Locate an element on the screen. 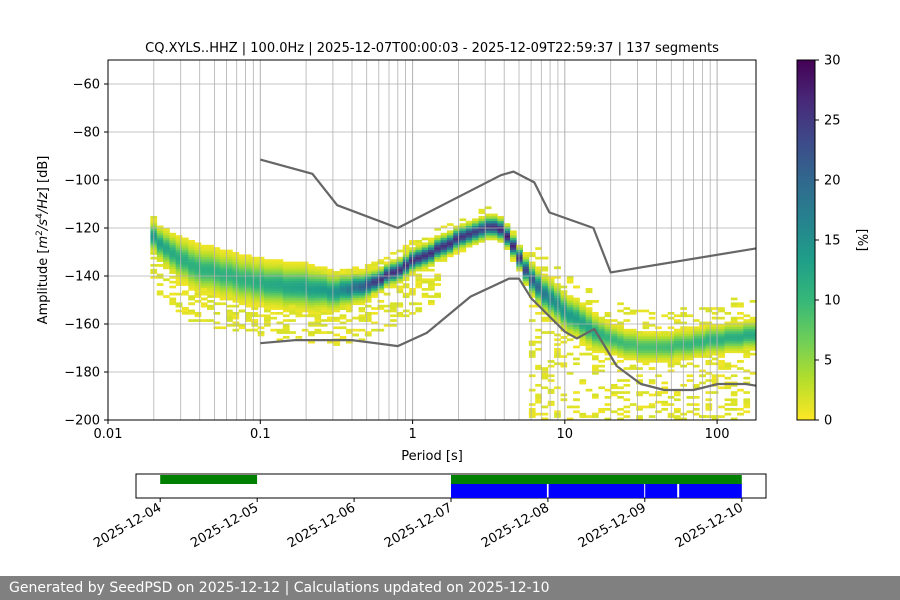 This screenshot has width=900, height=600. y-tick-label: −100 is located at coordinates (82, 181).